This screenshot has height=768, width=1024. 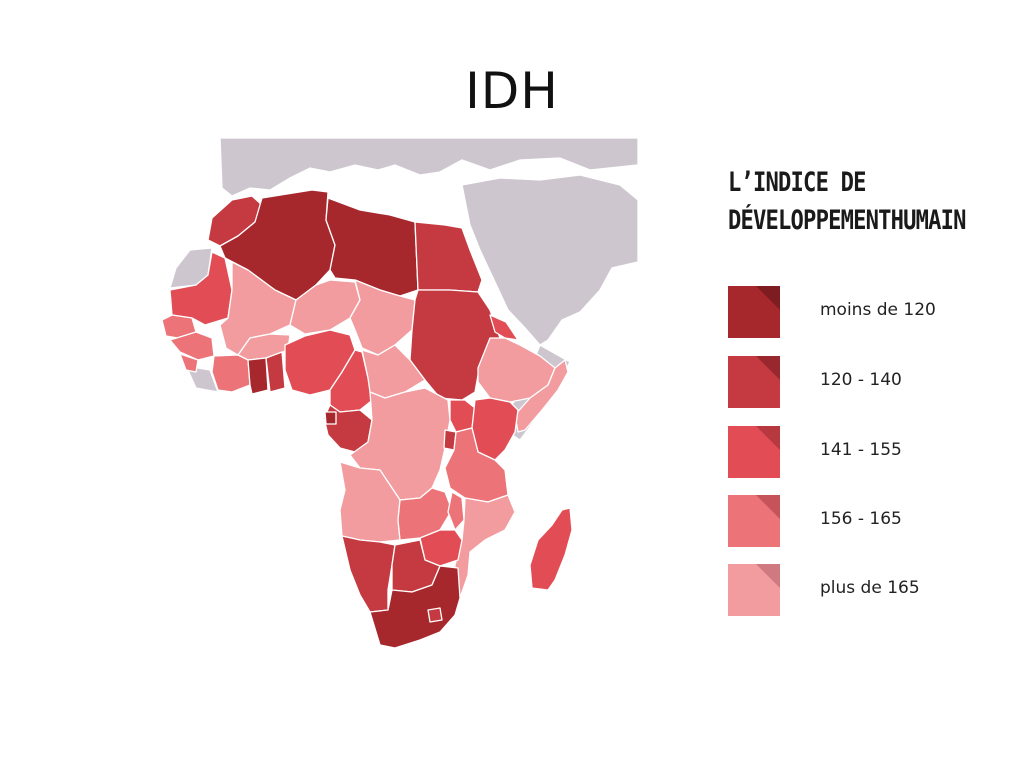 I want to click on country-ghana, so click(x=258, y=376).